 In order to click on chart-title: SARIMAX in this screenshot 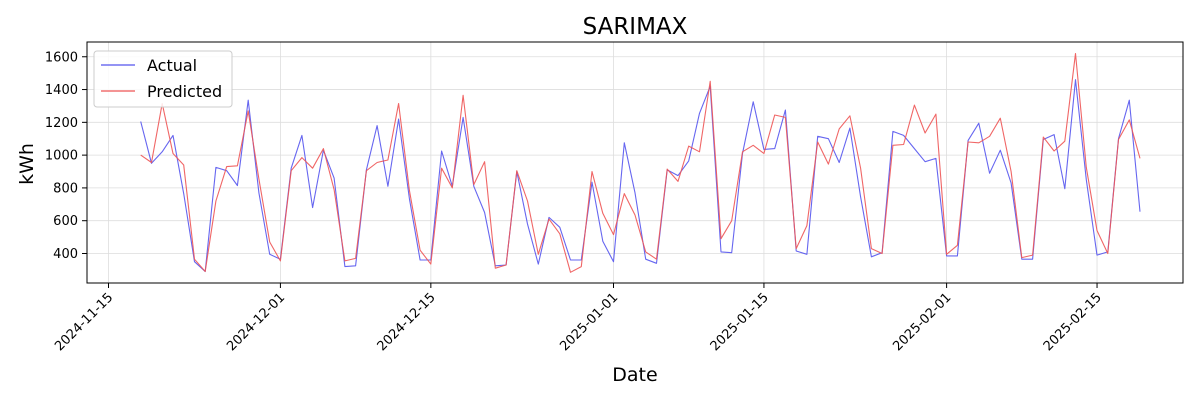, I will do `click(635, 27)`.